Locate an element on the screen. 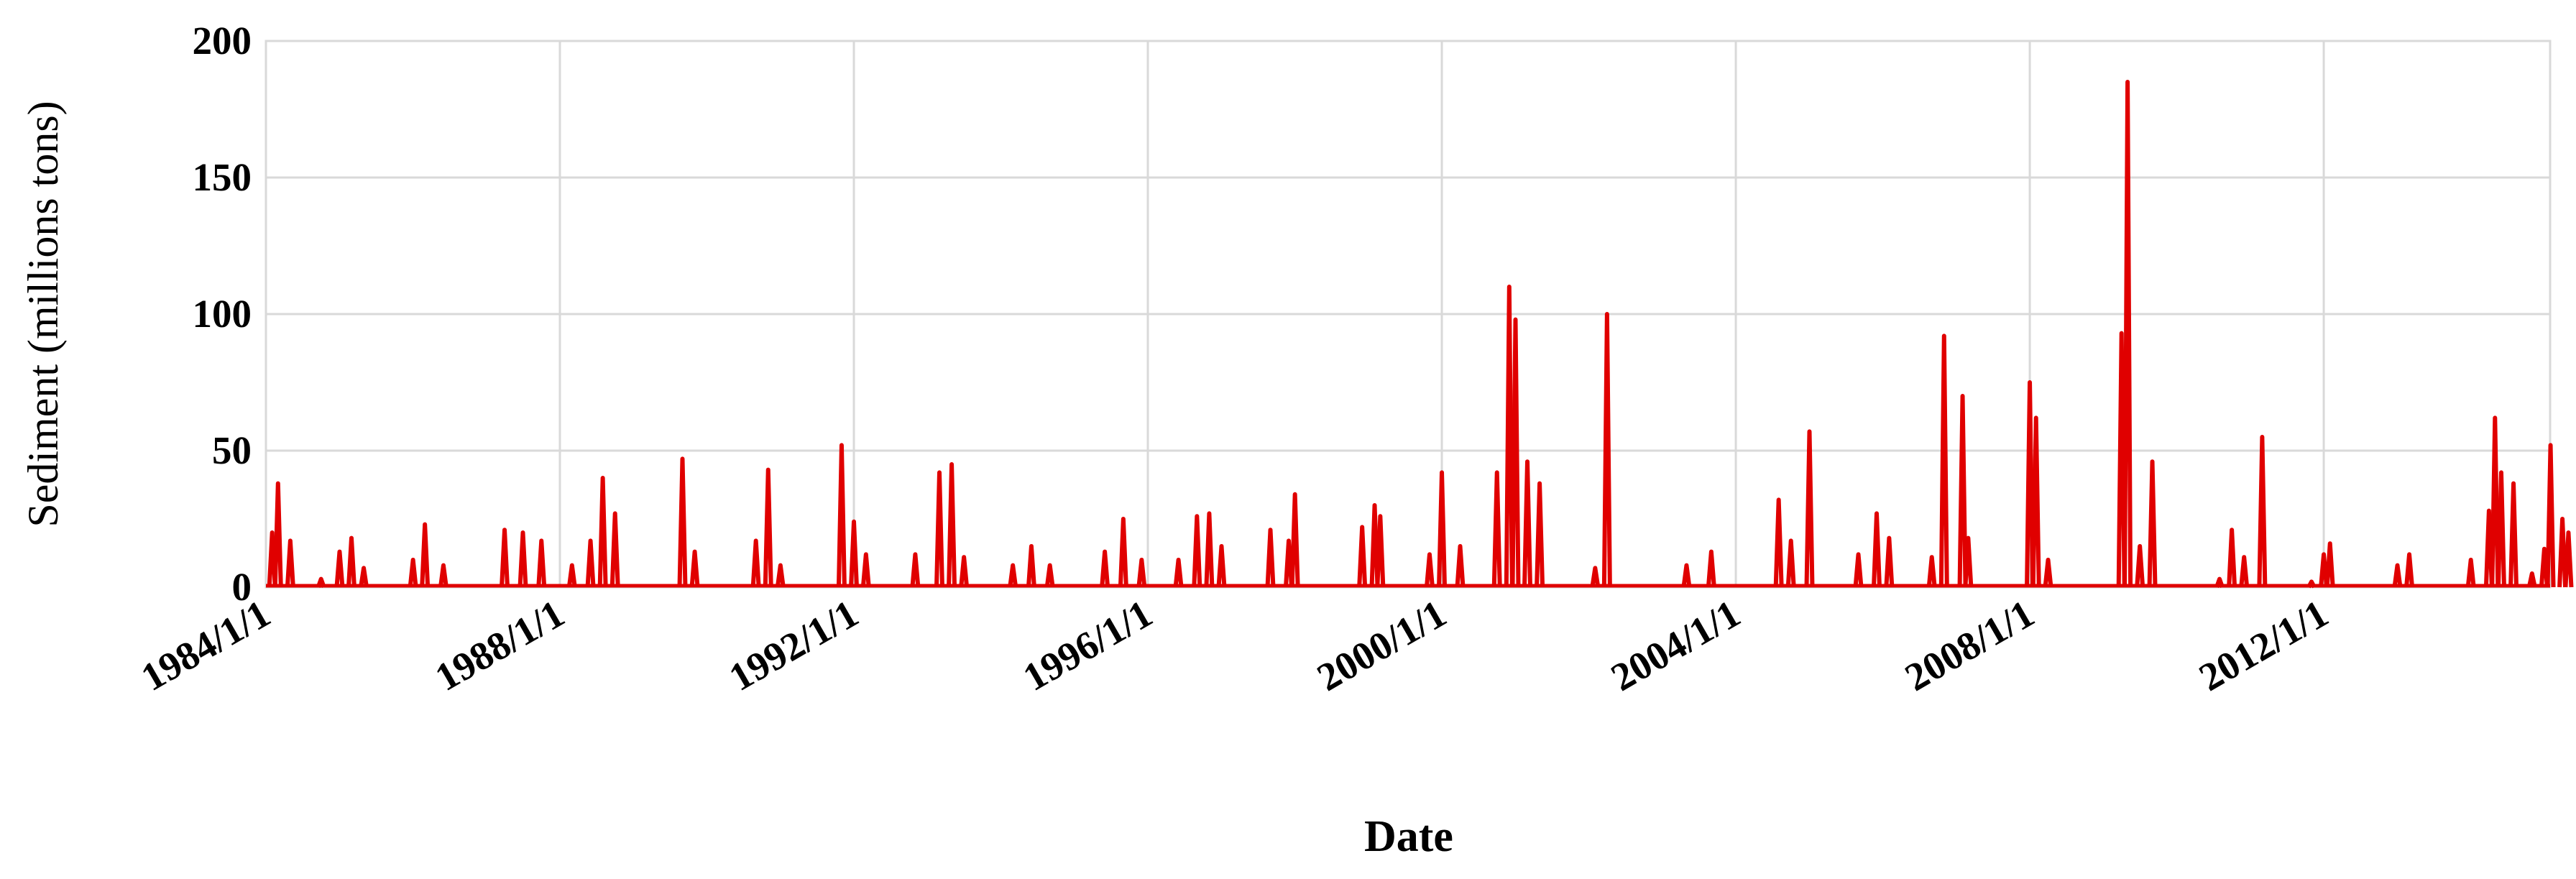  x-tick-label: 1984/1/1 is located at coordinates (205, 646).